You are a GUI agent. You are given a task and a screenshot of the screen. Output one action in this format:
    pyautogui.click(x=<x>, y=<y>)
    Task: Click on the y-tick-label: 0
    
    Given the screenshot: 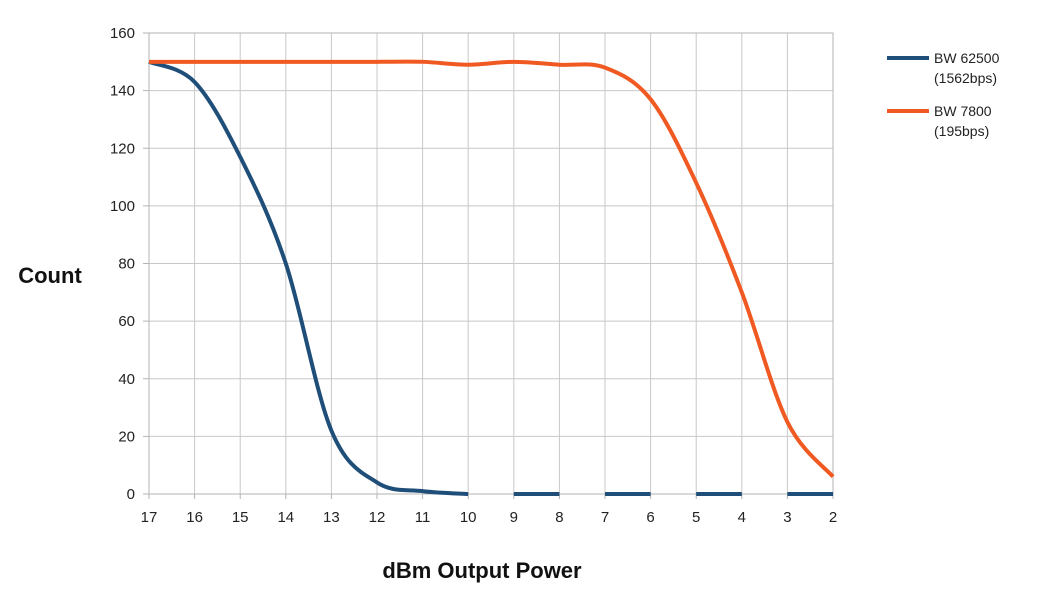 What is the action you would take?
    pyautogui.click(x=131, y=494)
    